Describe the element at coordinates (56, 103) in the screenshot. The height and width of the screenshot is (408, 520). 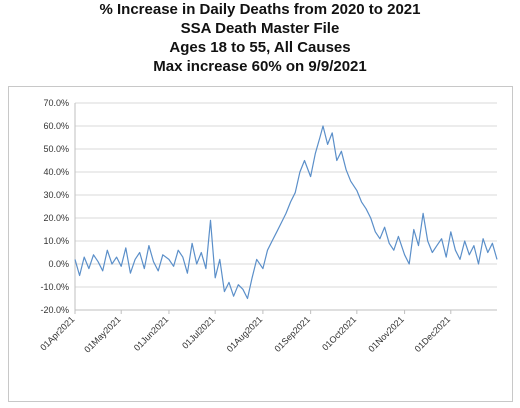
I see `y-tick-label: 70.0%` at that location.